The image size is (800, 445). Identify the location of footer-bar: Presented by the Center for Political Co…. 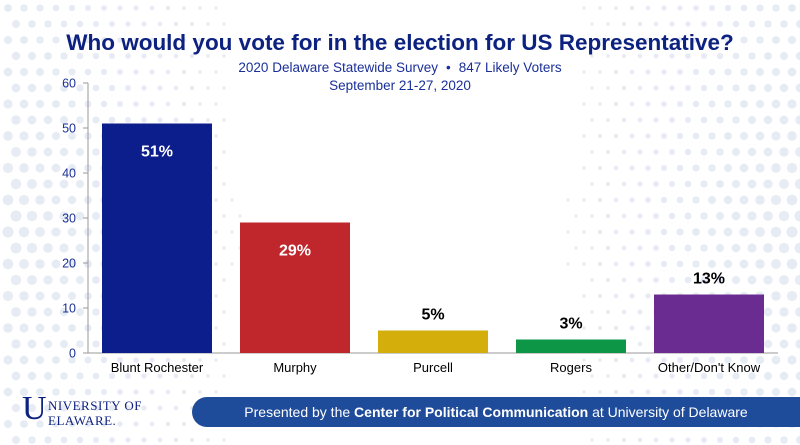
(496, 412).